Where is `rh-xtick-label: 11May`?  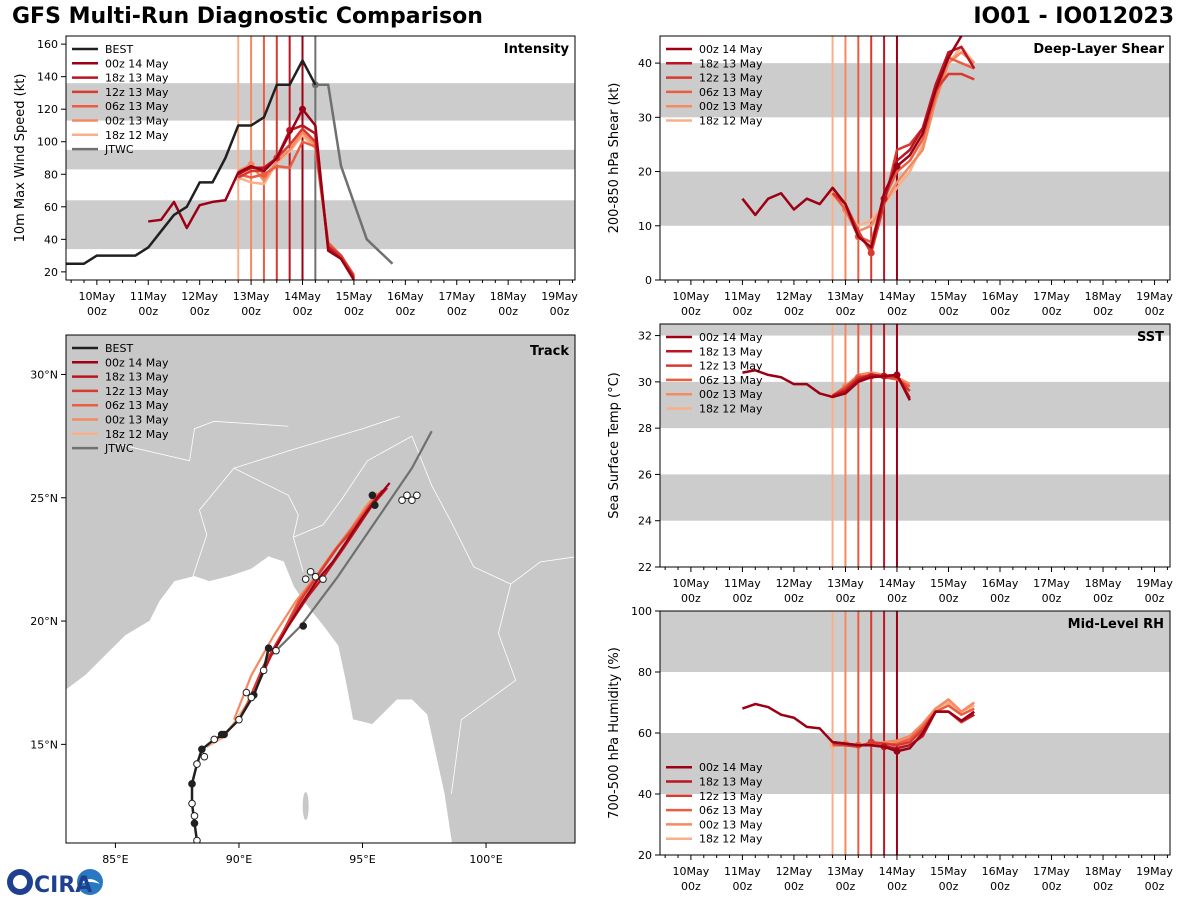 rh-xtick-label: 11May is located at coordinates (742, 871).